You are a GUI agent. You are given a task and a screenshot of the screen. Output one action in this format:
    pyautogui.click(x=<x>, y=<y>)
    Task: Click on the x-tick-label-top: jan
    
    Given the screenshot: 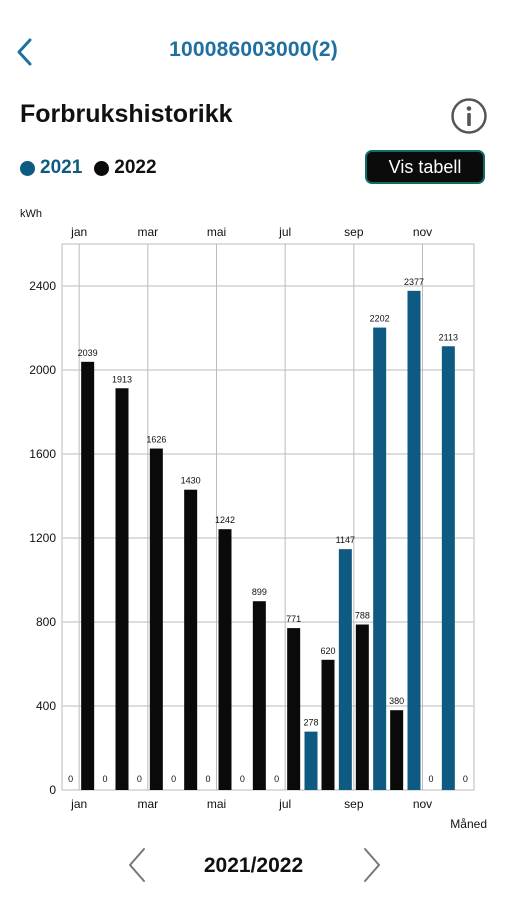 What is the action you would take?
    pyautogui.click(x=78, y=232)
    